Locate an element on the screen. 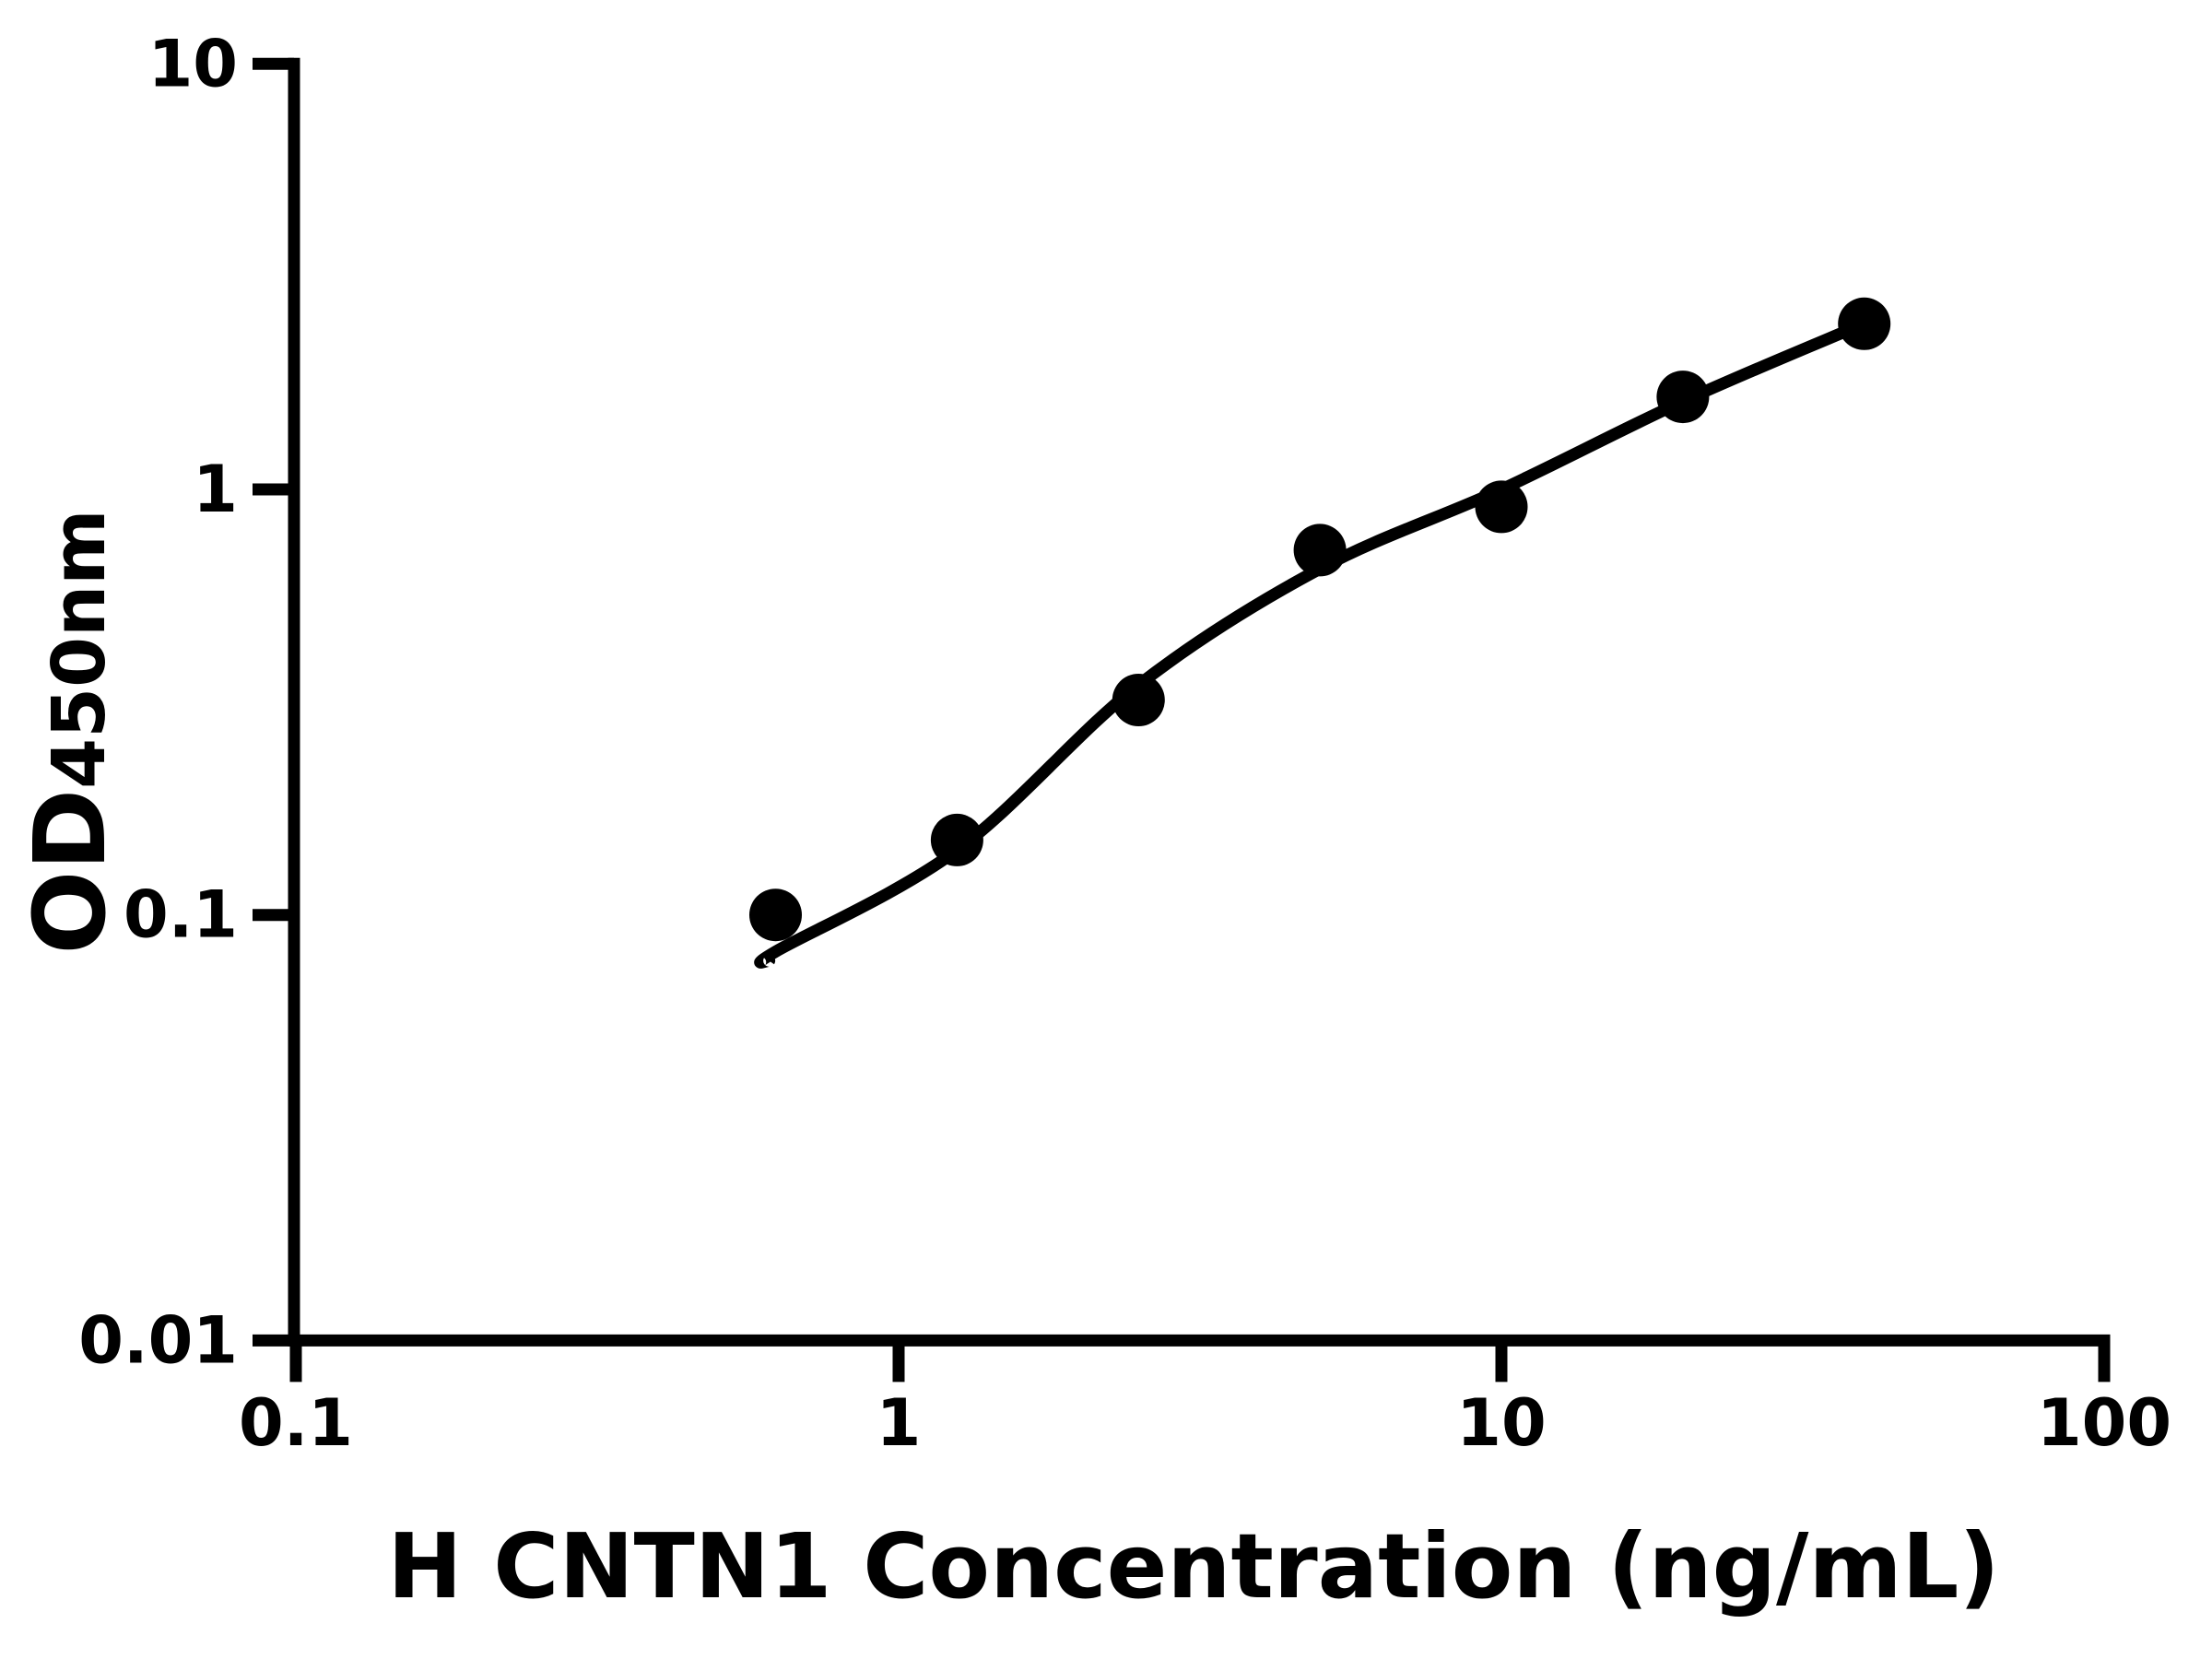 The width and height of the screenshot is (2212, 1659). y-tick-label-0.01: 0.01 is located at coordinates (158, 1340).